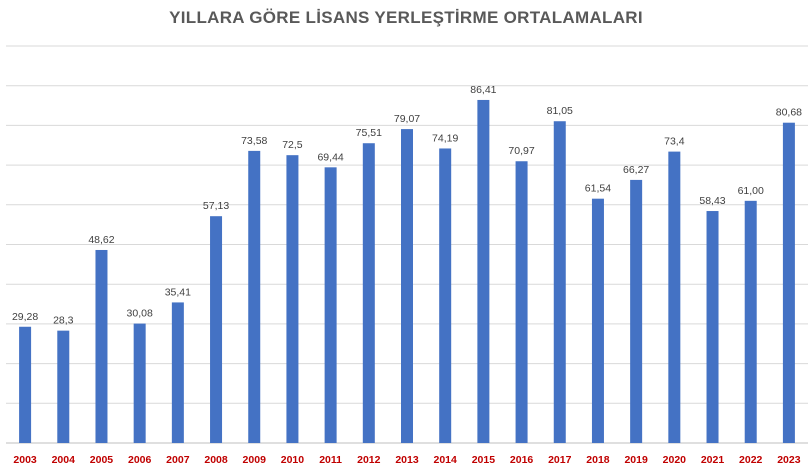 This screenshot has height=476, width=812. Describe the element at coordinates (598, 189) in the screenshot. I see `value-label-2018: 61,54` at that location.